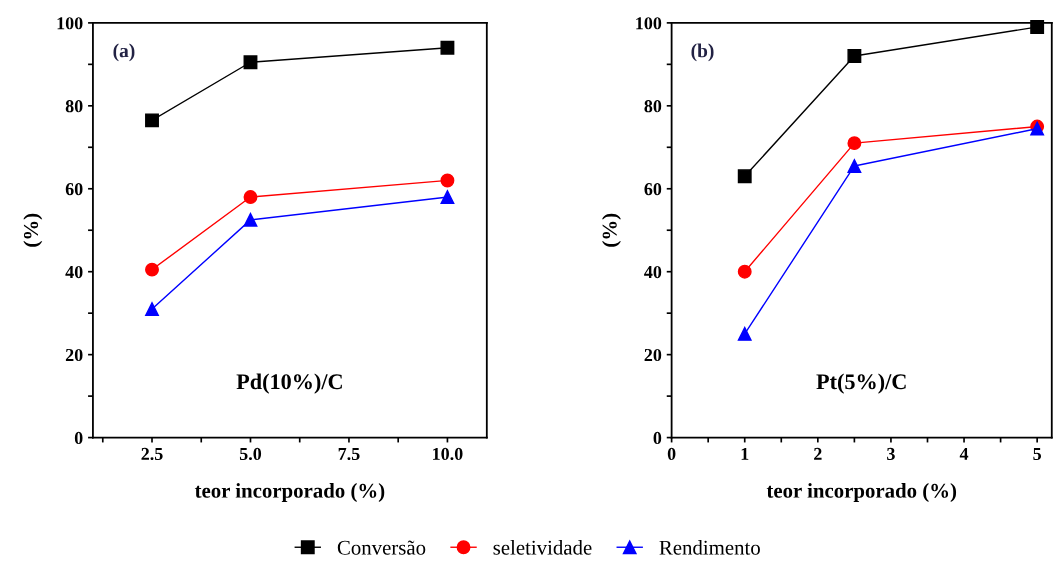 Image resolution: width=1056 pixels, height=572 pixels. What do you see at coordinates (818, 453) in the screenshot?
I see `x-tick-label: 2` at bounding box center [818, 453].